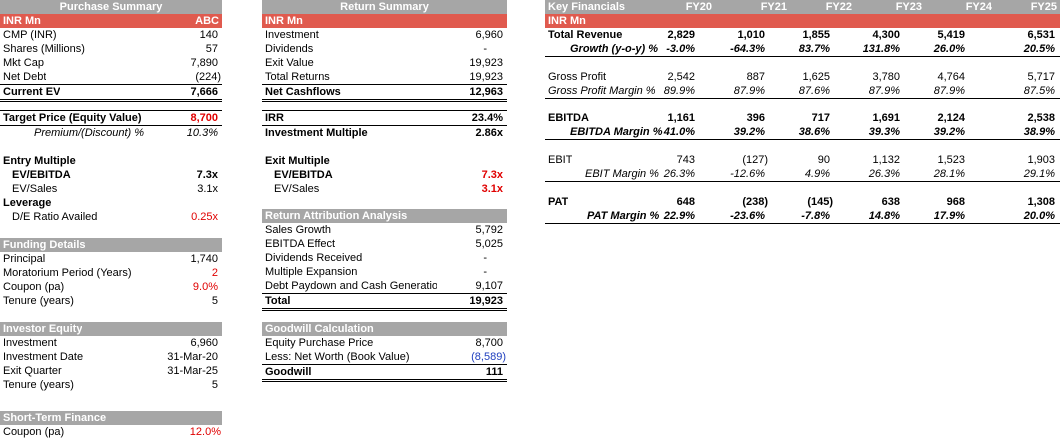 This screenshot has width=1060, height=444. Describe the element at coordinates (111, 418) in the screenshot. I see `stf-title: Short-Term Finance` at that location.